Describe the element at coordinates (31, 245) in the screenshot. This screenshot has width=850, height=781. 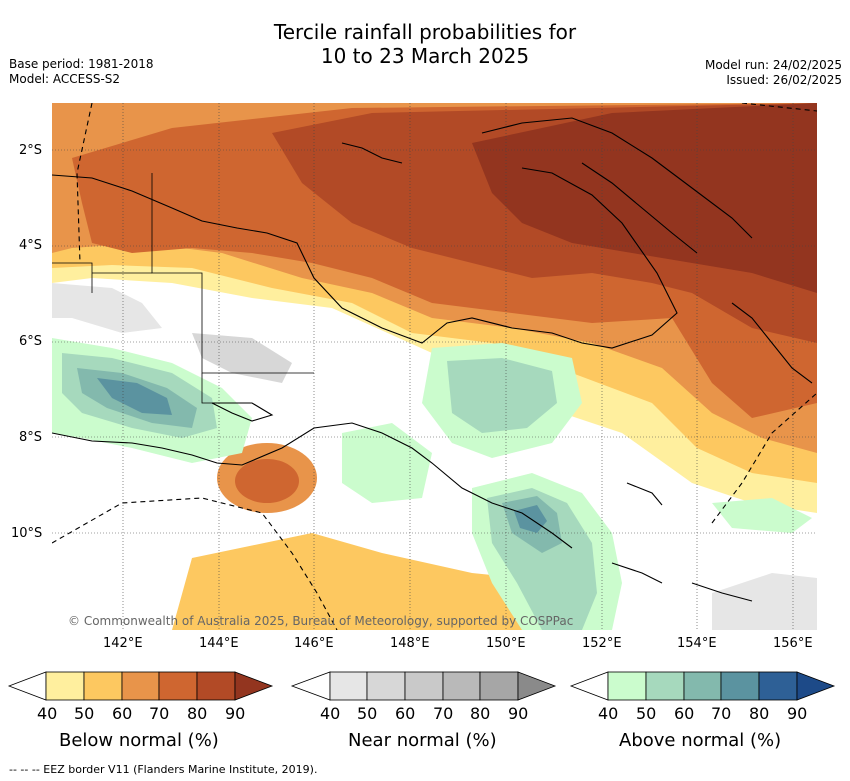
I see `lat-tick-4s: 4°S` at that location.